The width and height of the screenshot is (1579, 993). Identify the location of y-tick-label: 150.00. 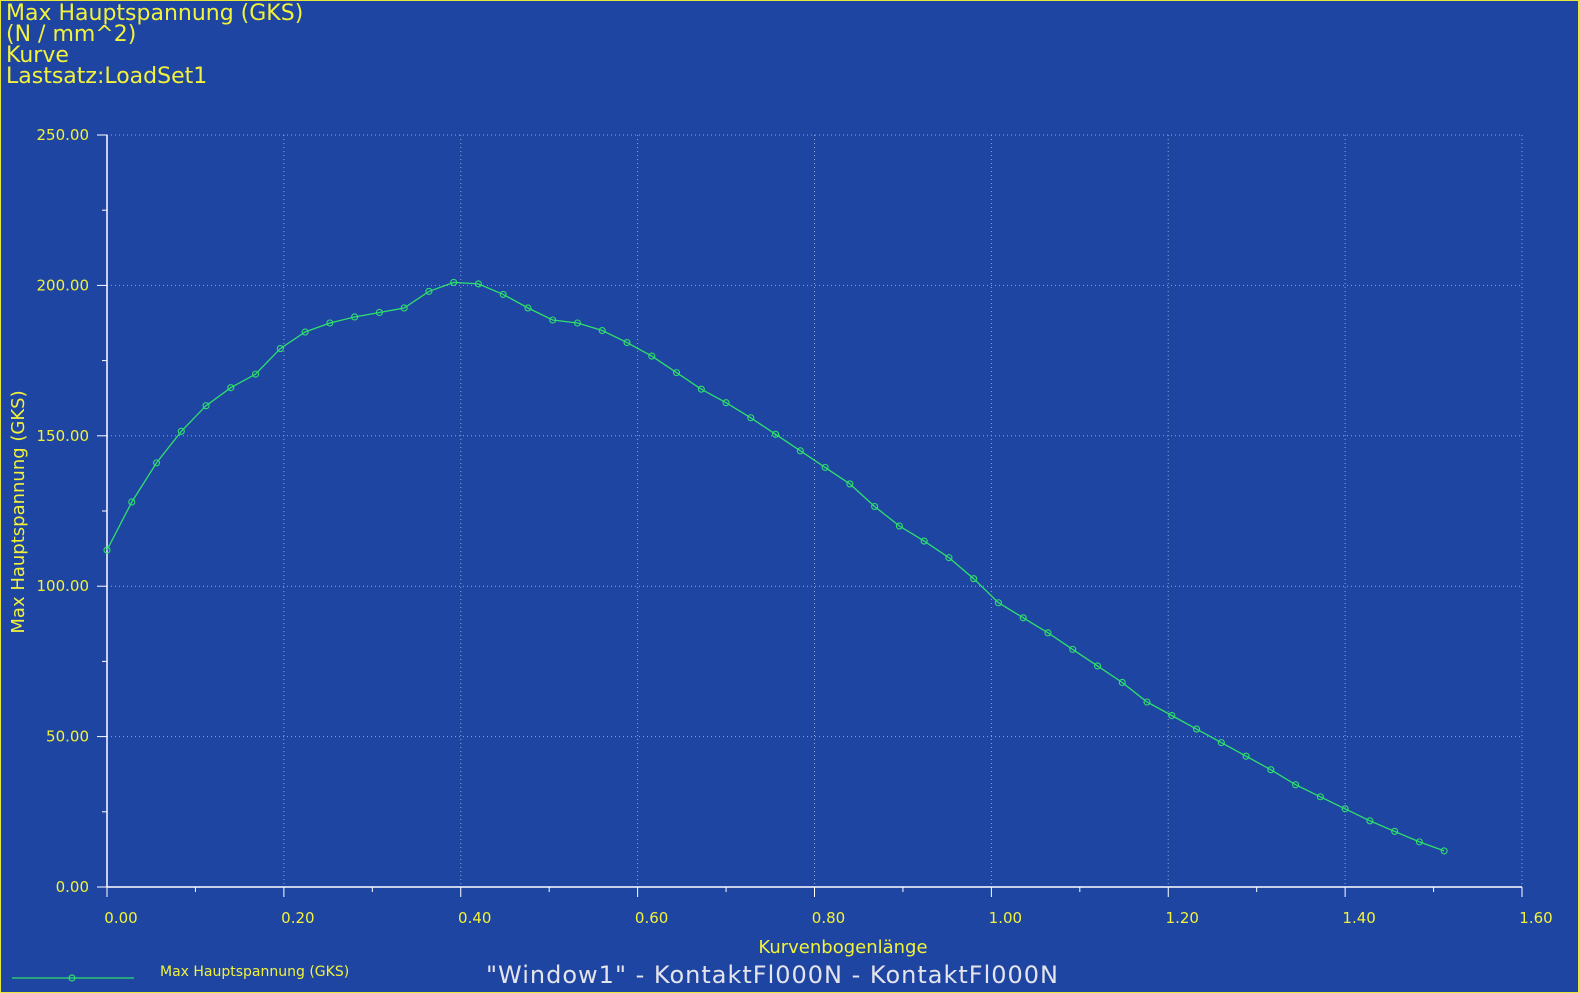
(63, 436).